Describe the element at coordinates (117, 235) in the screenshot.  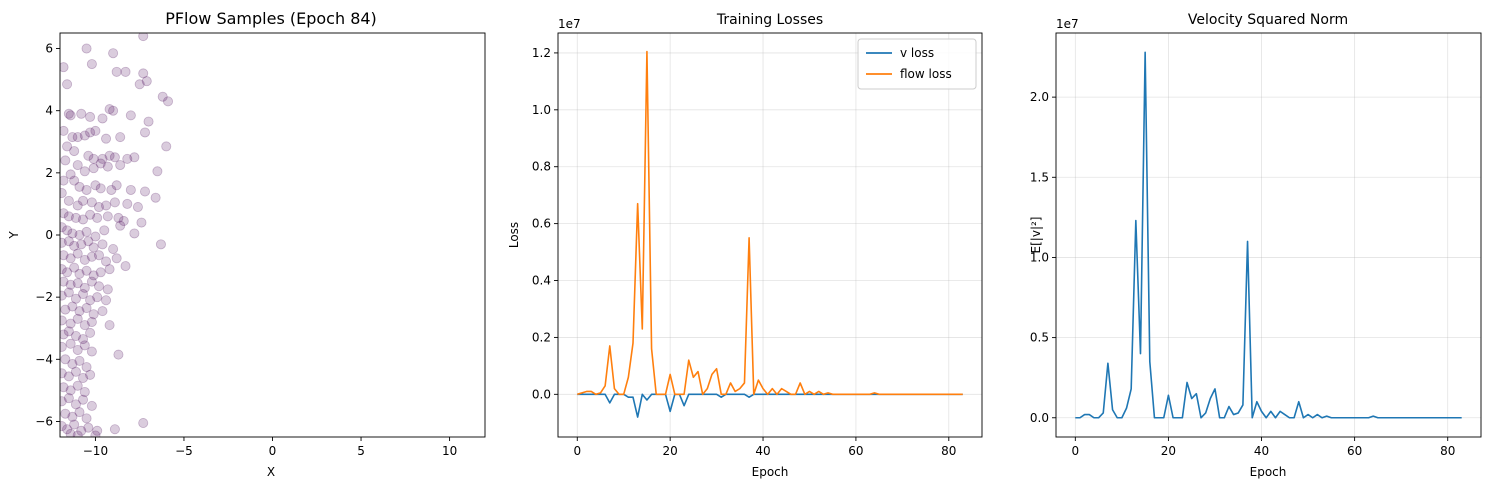
I see `data-layer` at that location.